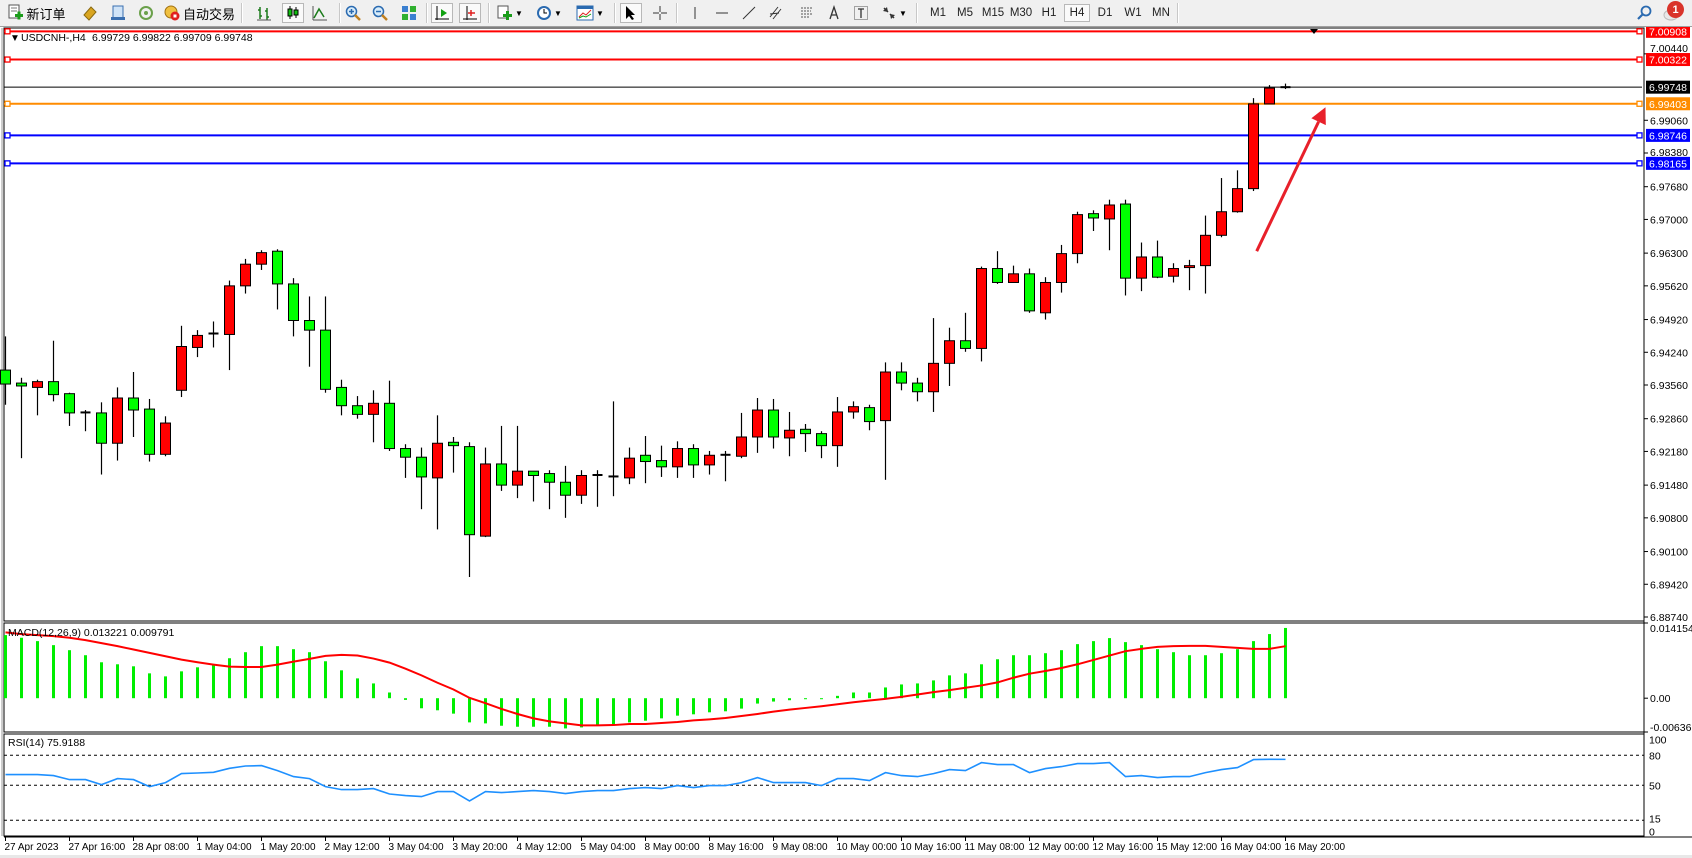  Describe the element at coordinates (293, 13) in the screenshot. I see `candlestick-chart-button` at that location.